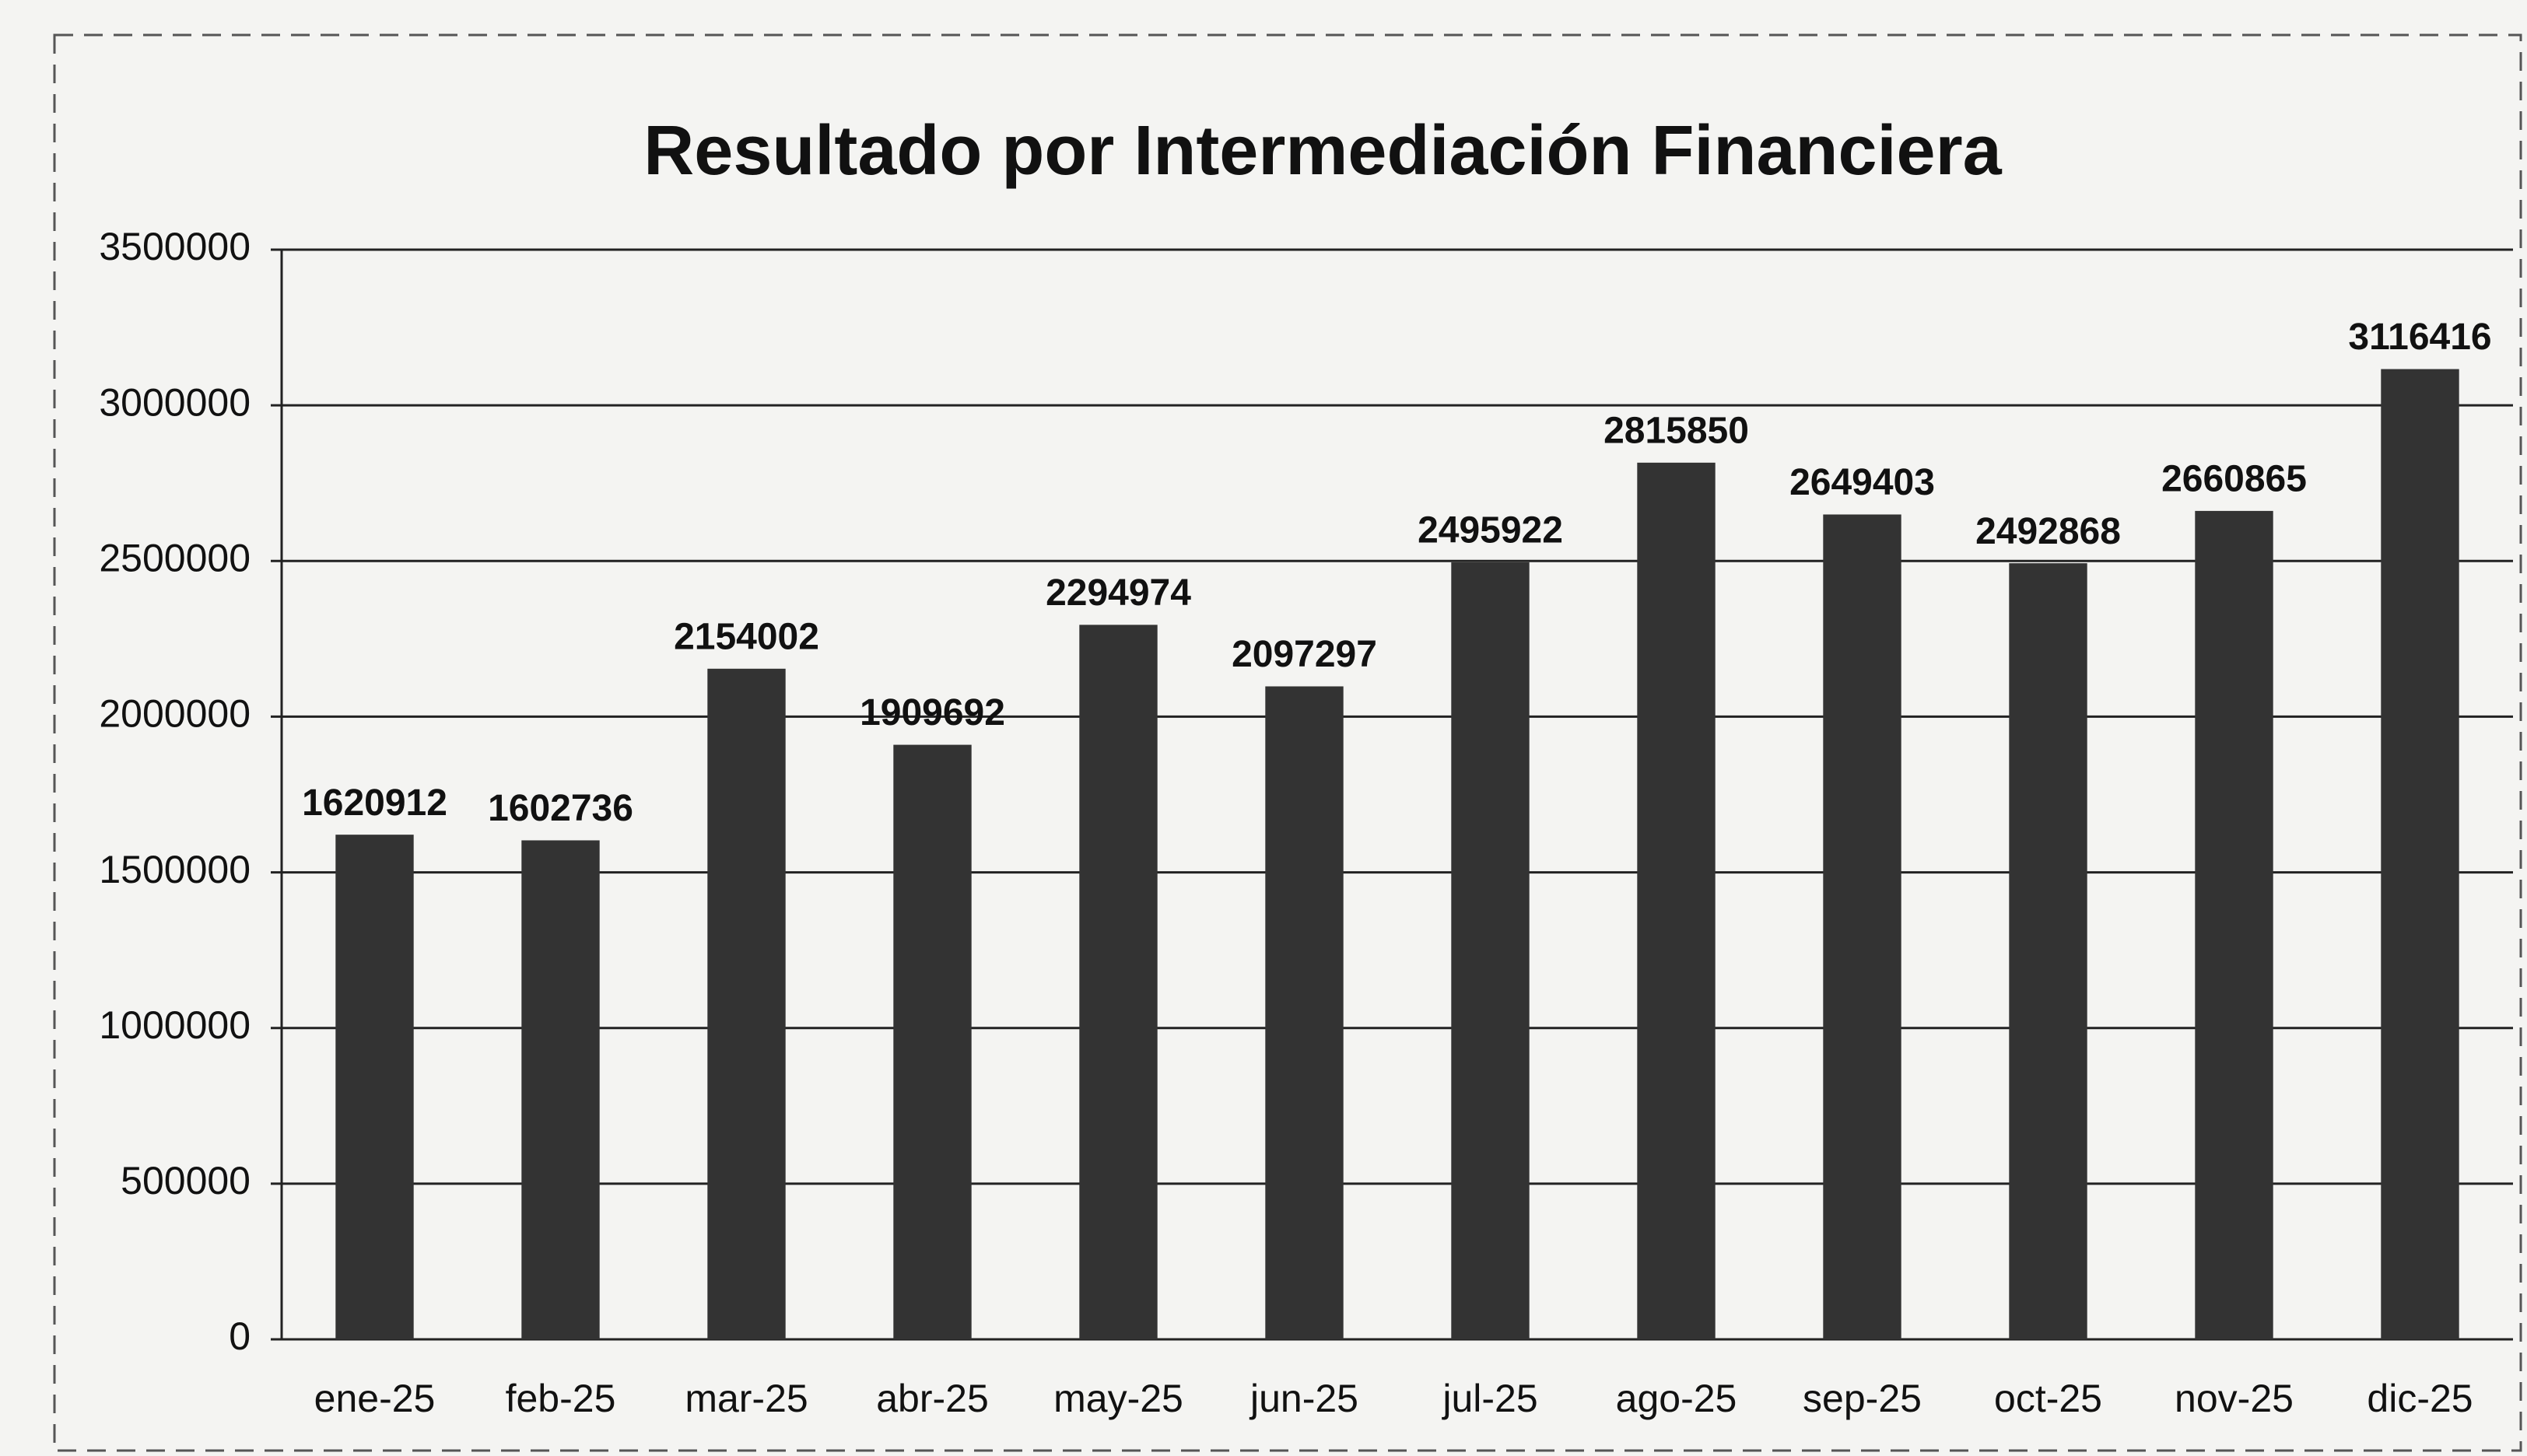  I want to click on x-tick-label: feb-25, so click(561, 1398).